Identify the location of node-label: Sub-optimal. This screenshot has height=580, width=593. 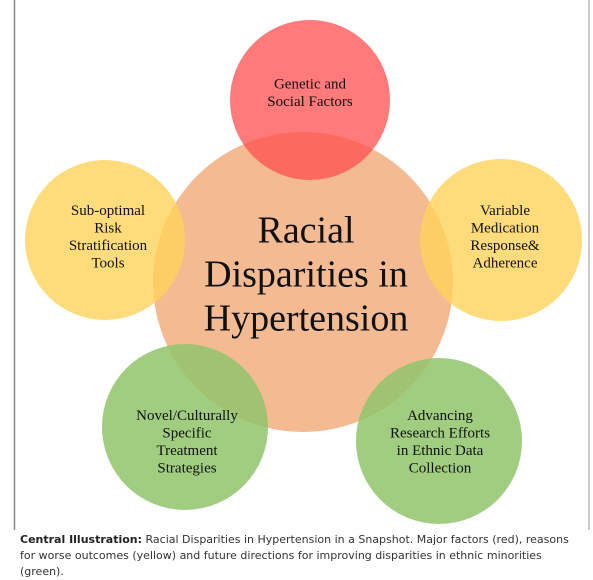
(108, 211).